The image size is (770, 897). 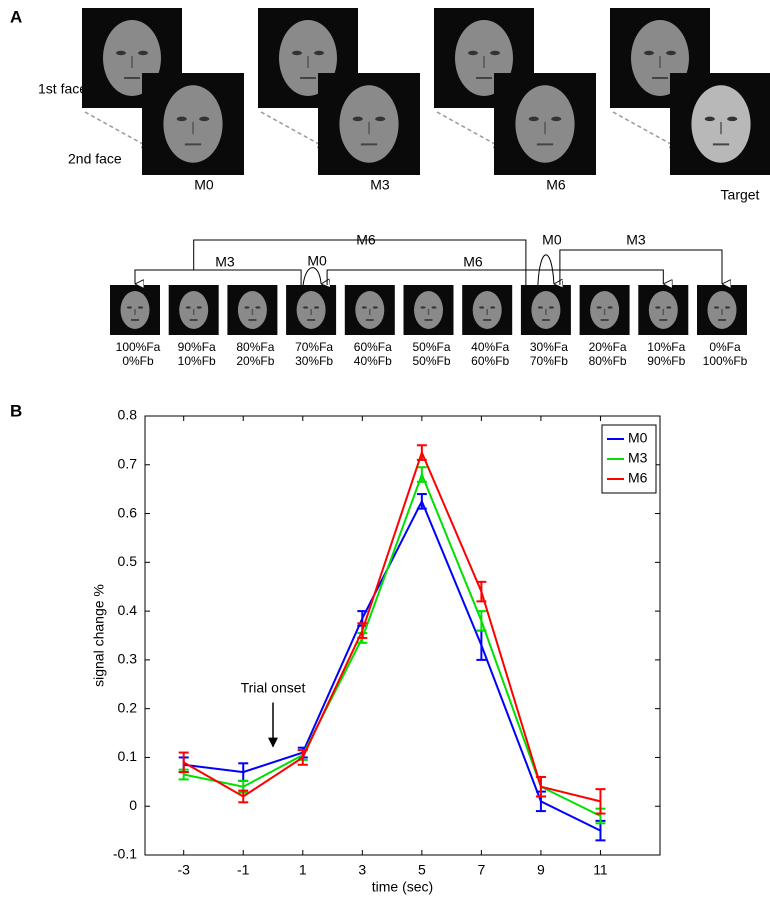 What do you see at coordinates (638, 438) in the screenshot?
I see `legend-label: M0` at bounding box center [638, 438].